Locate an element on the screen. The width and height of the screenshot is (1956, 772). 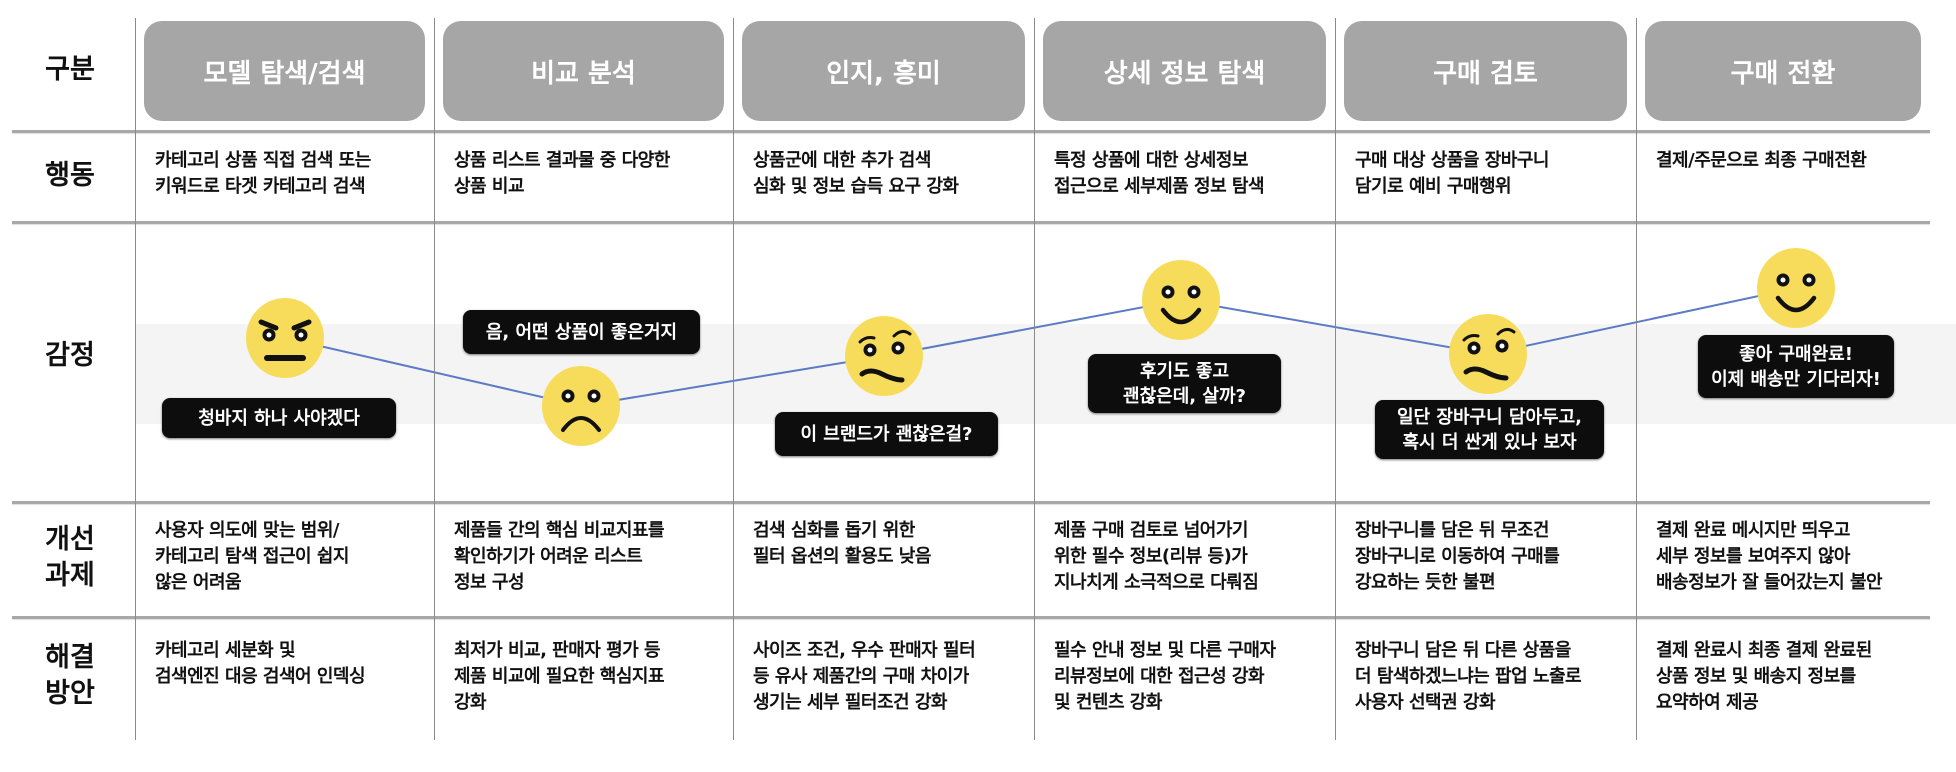
stage-label: 구매 검토 is located at coordinates (1485, 73).